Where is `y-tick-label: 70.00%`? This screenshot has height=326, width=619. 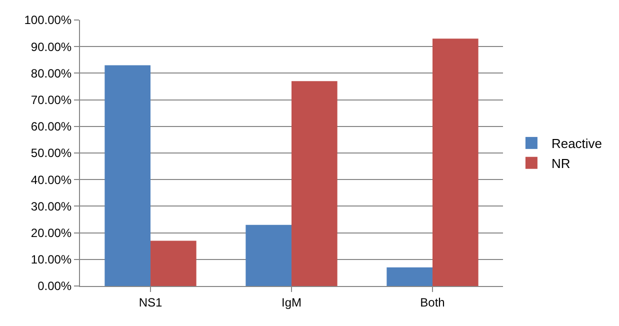 y-tick-label: 70.00% is located at coordinates (51, 100).